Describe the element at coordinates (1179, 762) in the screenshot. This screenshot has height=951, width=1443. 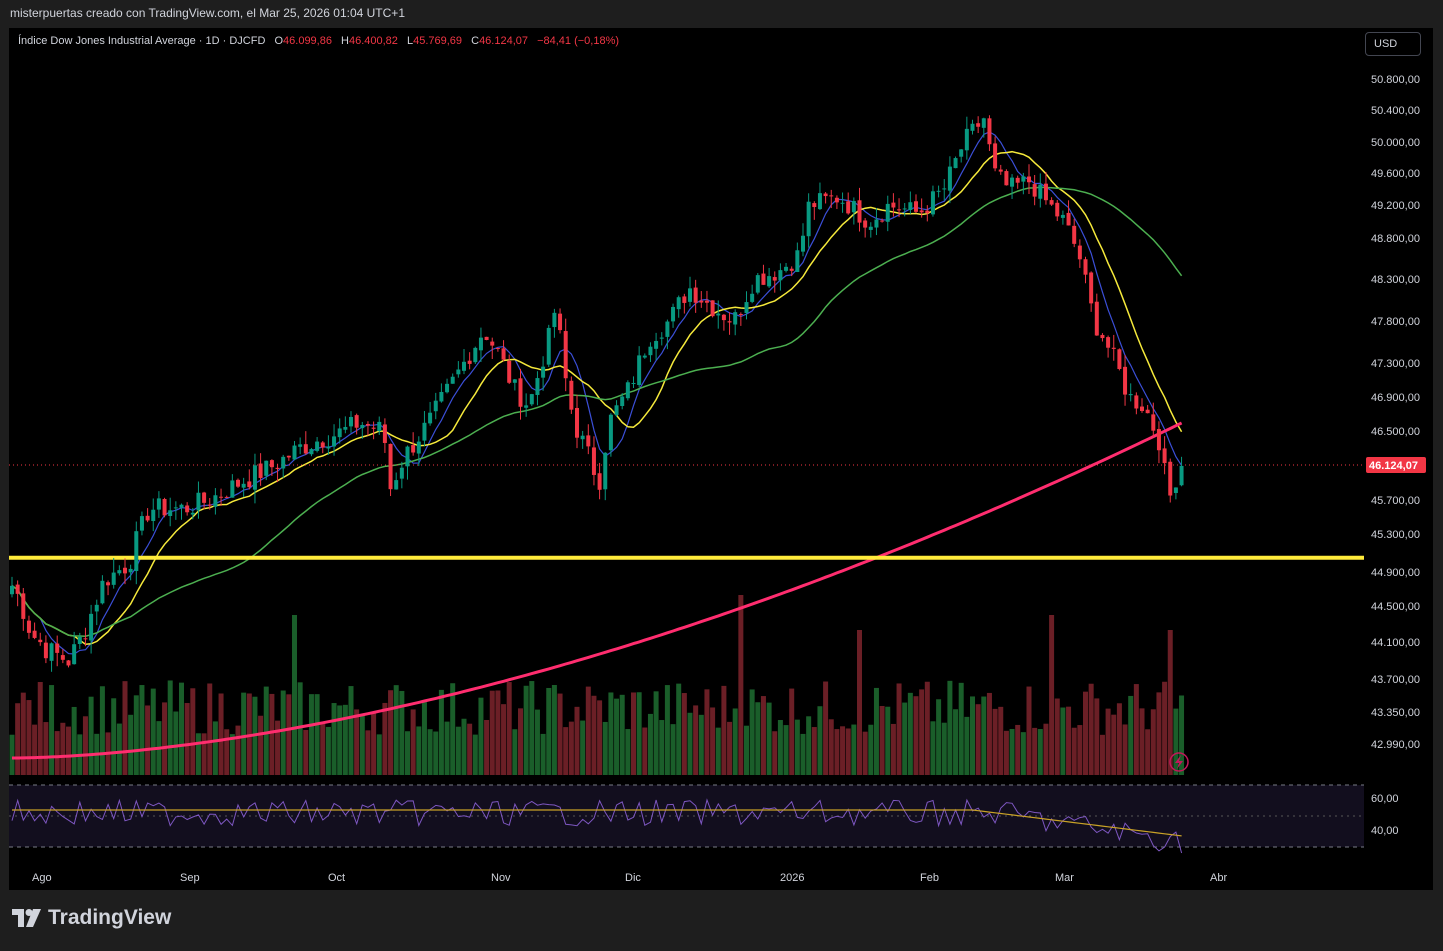
I see `alert-icon` at that location.